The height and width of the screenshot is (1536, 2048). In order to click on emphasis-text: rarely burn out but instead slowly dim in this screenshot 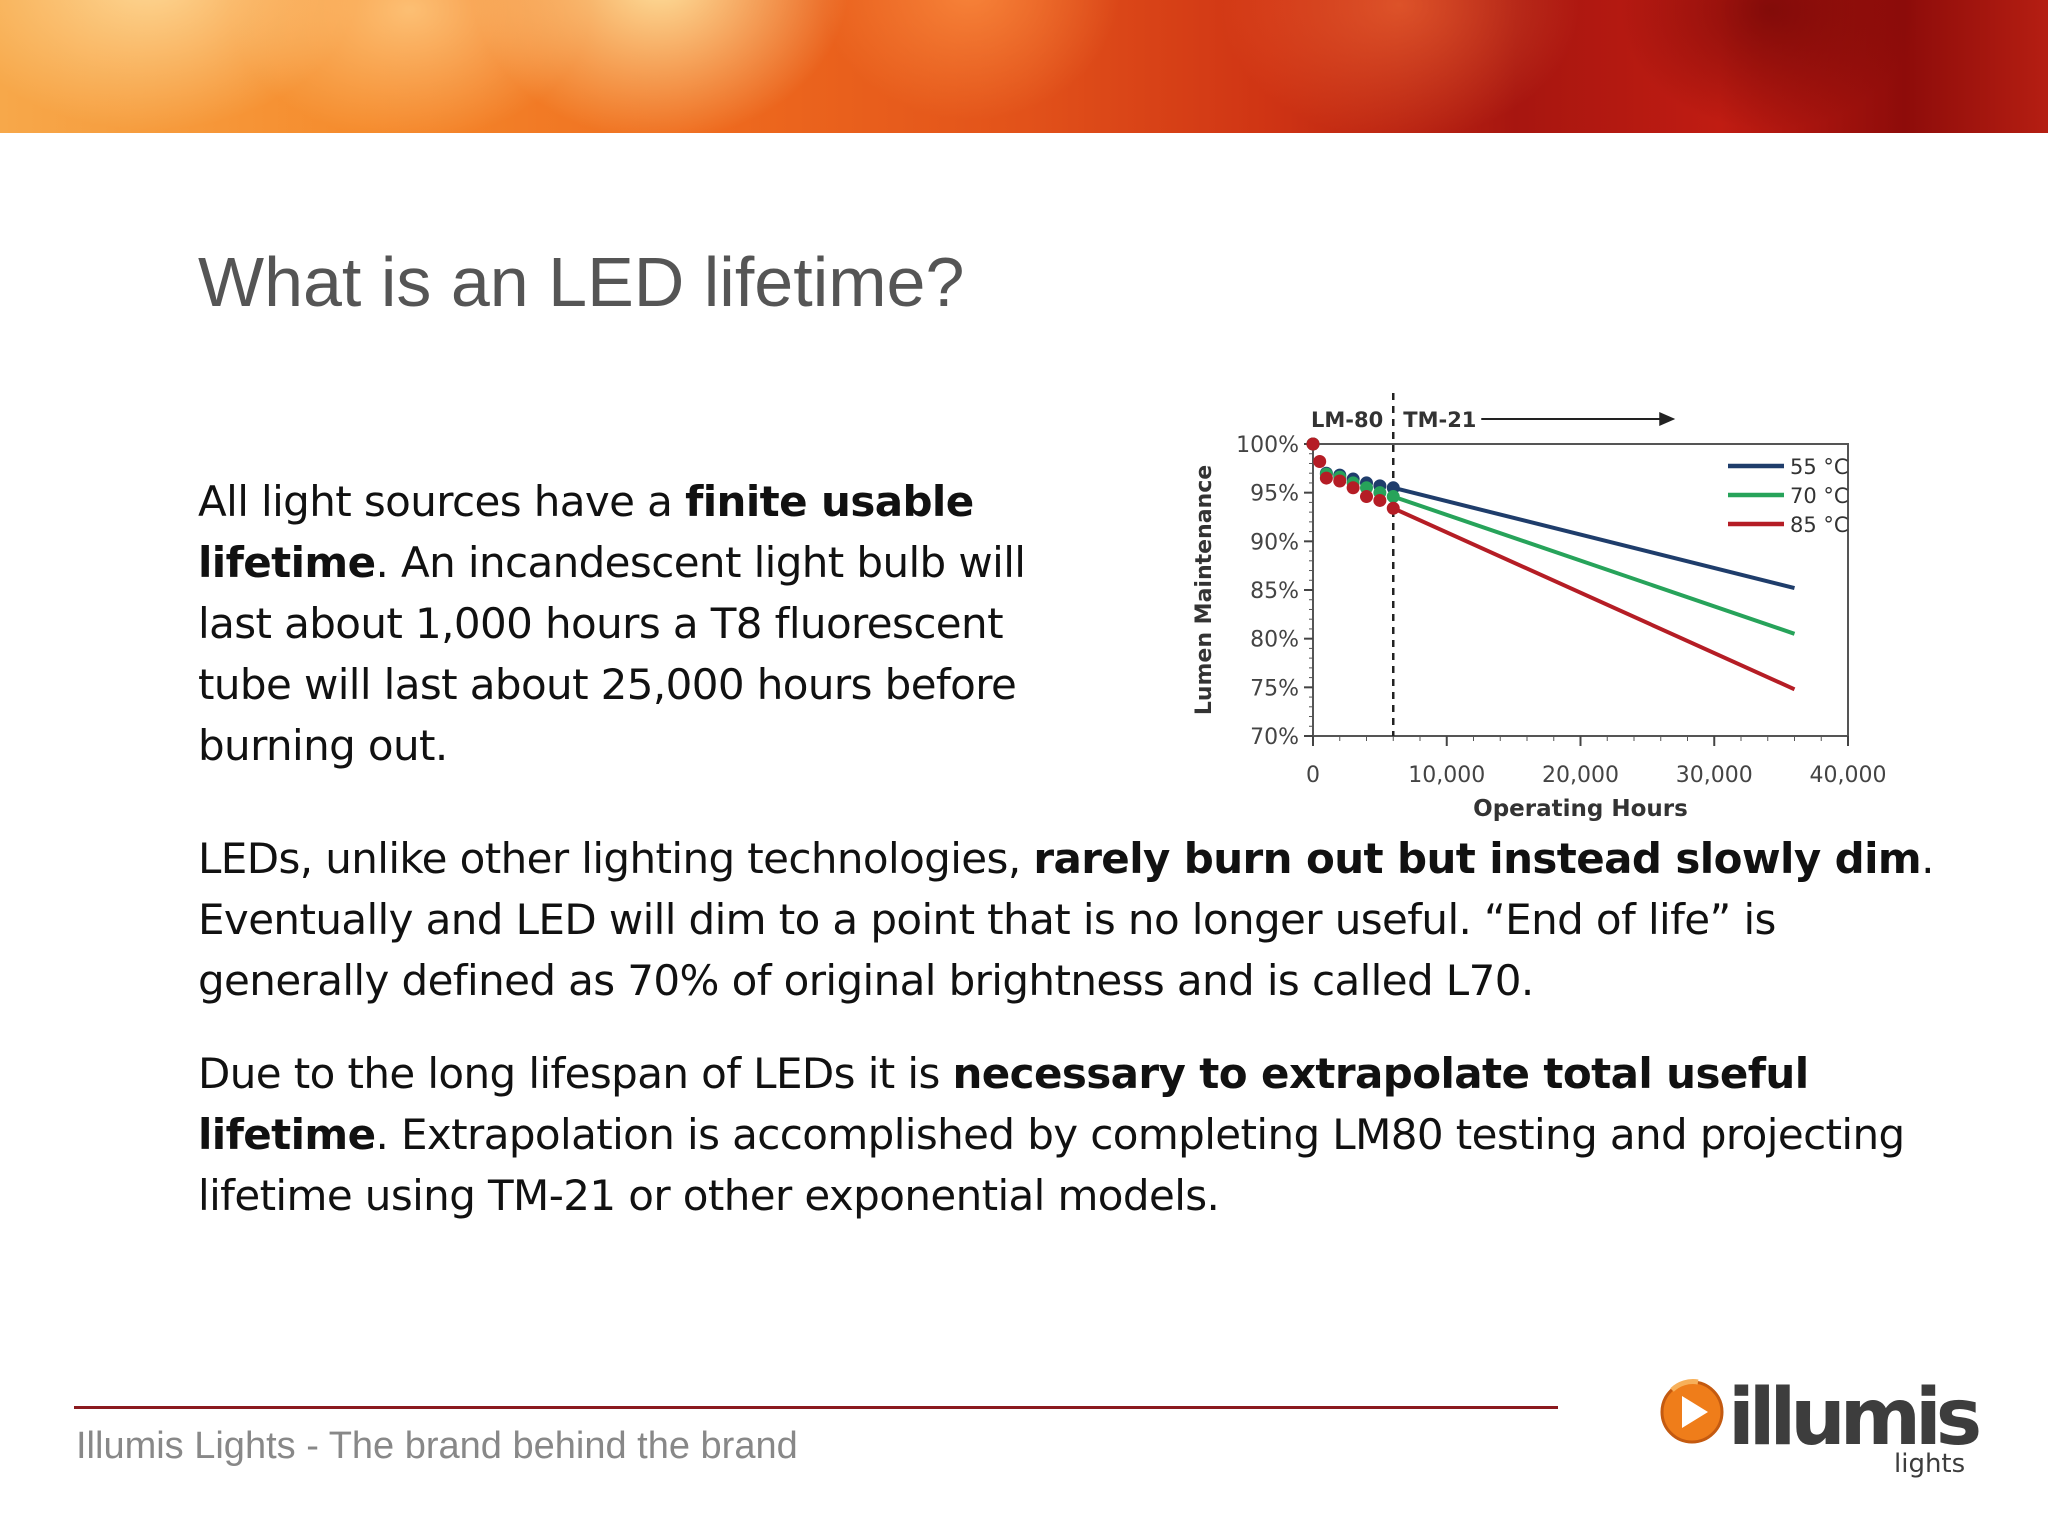, I will do `click(1477, 858)`.